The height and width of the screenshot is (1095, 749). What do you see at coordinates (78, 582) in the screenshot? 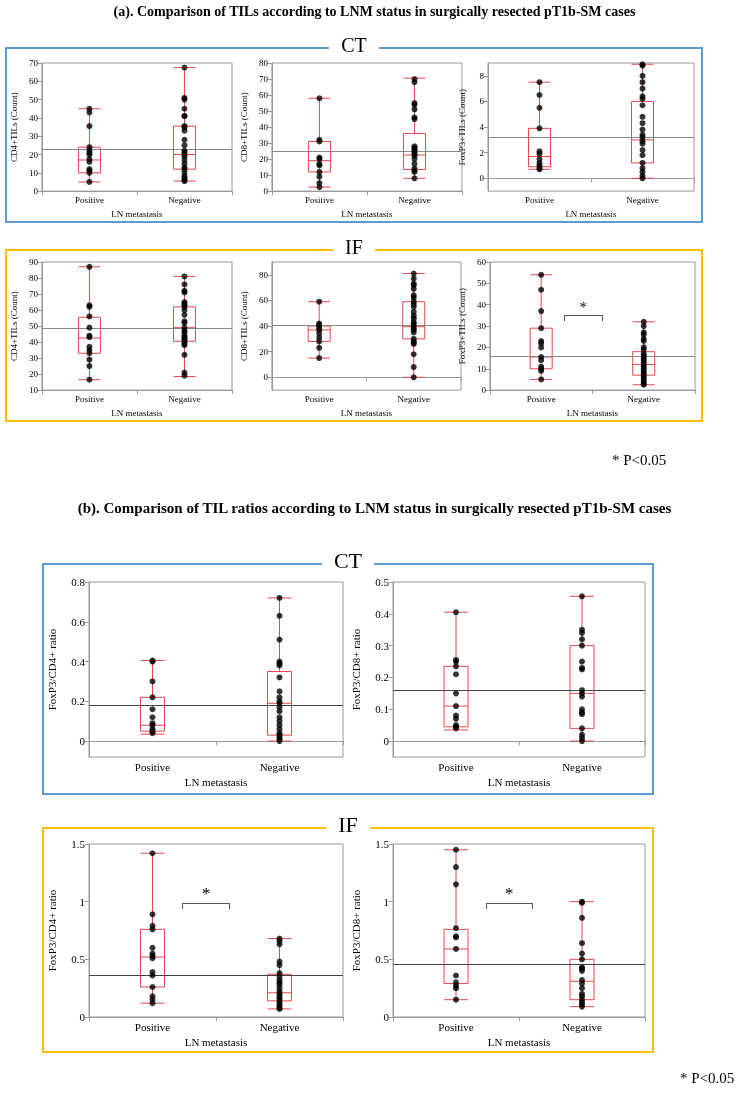
I see `y-tick-label: 0.8` at bounding box center [78, 582].